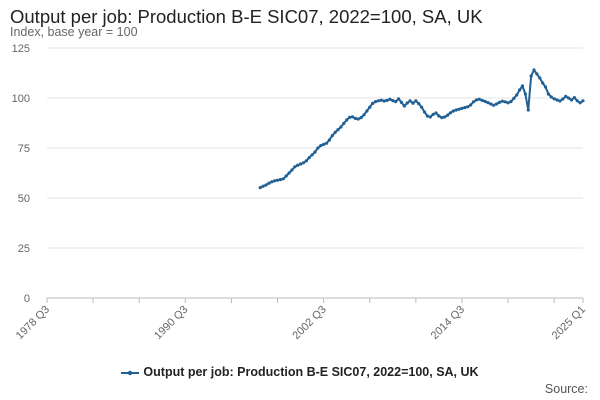 The width and height of the screenshot is (600, 400). I want to click on data-point-2003-Q3, so click(335, 132).